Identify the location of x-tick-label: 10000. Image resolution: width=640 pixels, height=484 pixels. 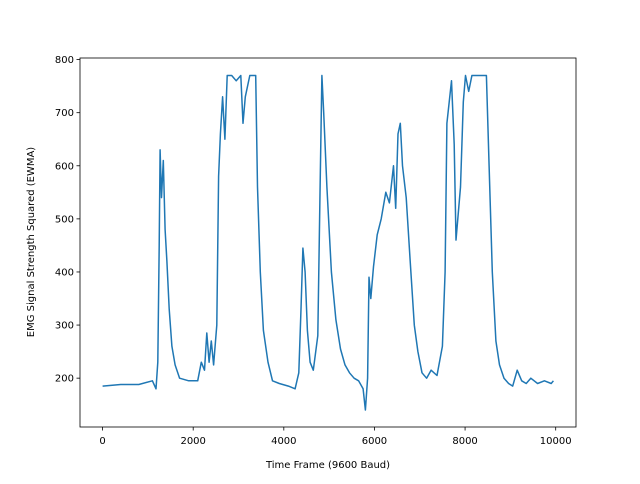
(556, 441).